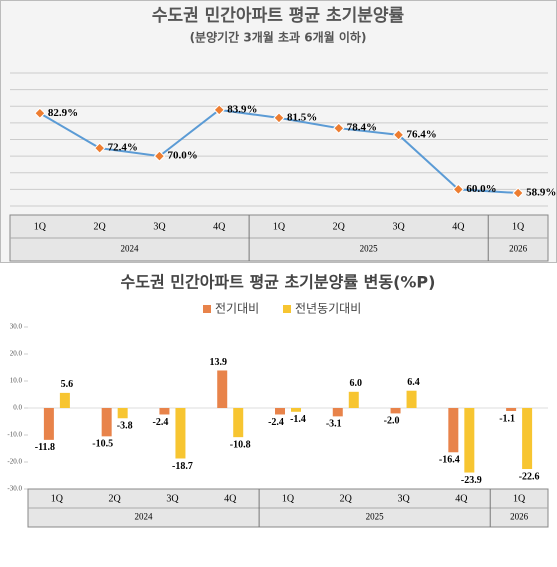 The height and width of the screenshot is (567, 557). I want to click on data-label: -10.8, so click(240, 444).